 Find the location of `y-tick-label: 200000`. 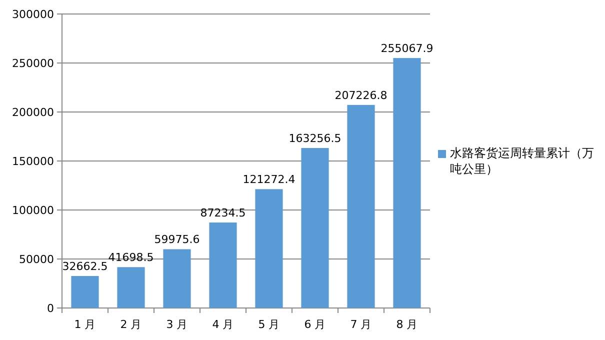

y-tick-label: 200000 is located at coordinates (33, 112).